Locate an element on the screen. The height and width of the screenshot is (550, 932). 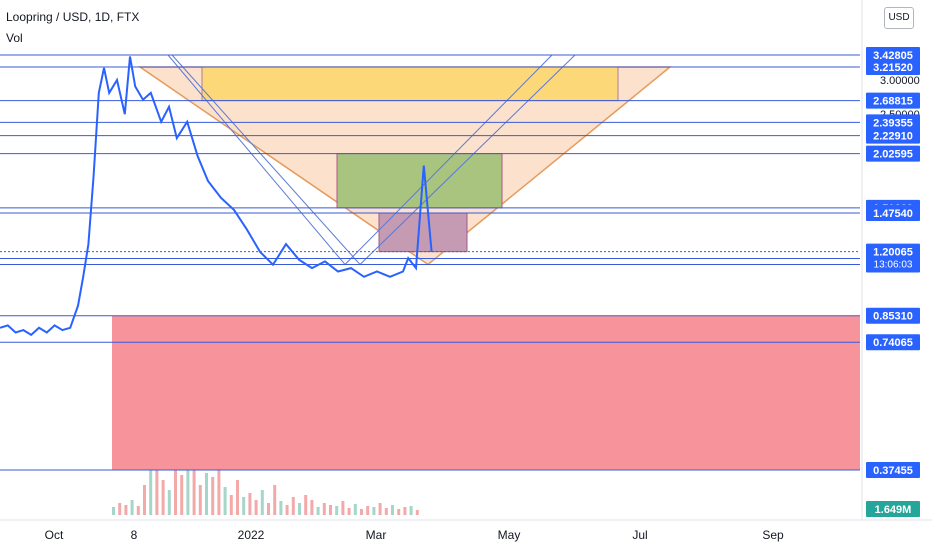
level-price-label: 2.02595 is located at coordinates (893, 155).